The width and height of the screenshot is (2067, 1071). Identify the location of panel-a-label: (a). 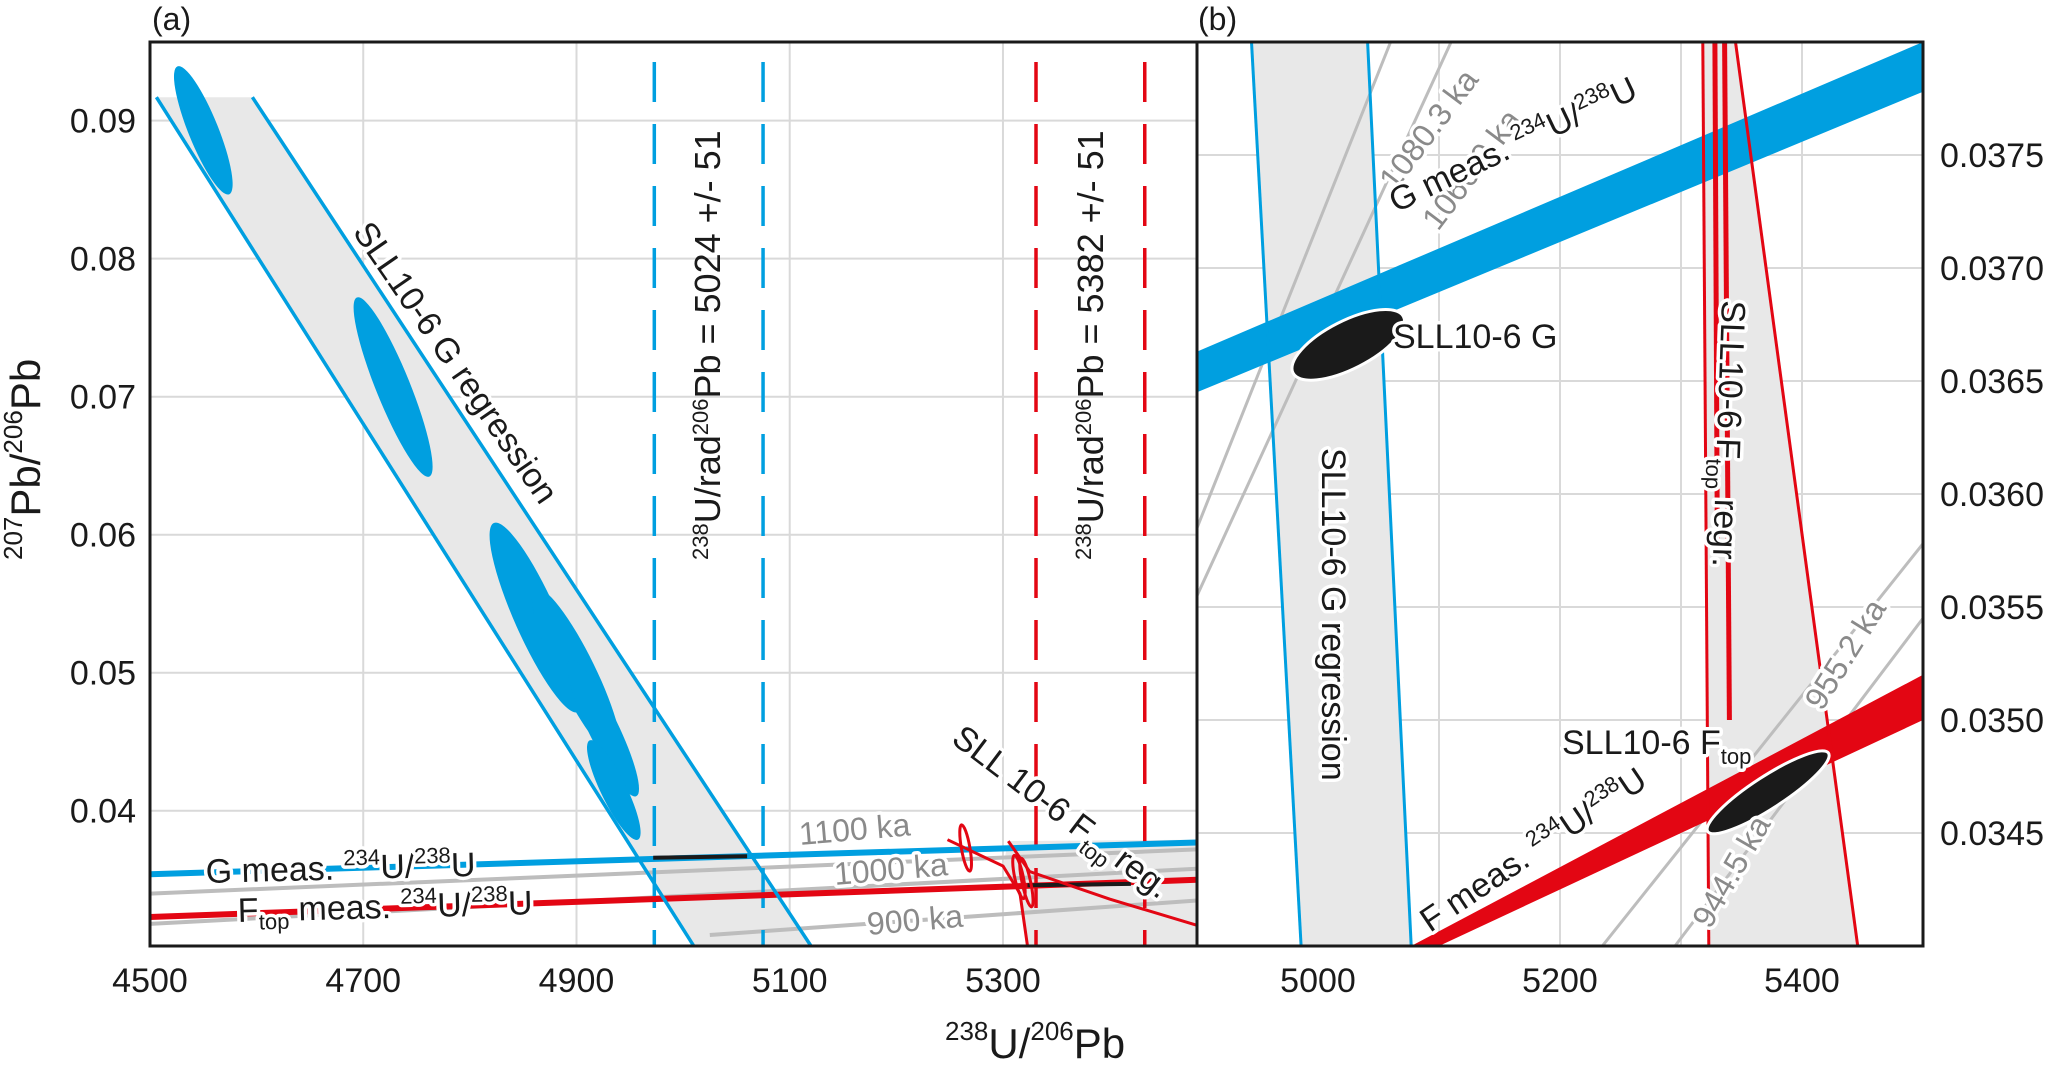
(171, 19).